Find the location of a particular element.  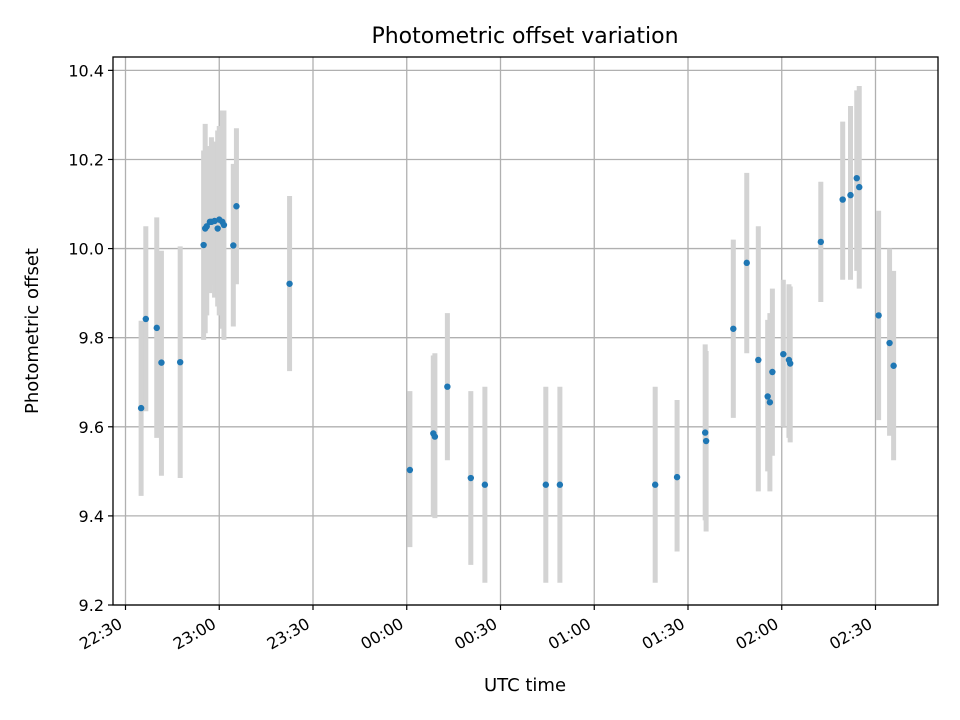

y-tick-label: 9.4 is located at coordinates (91, 516).